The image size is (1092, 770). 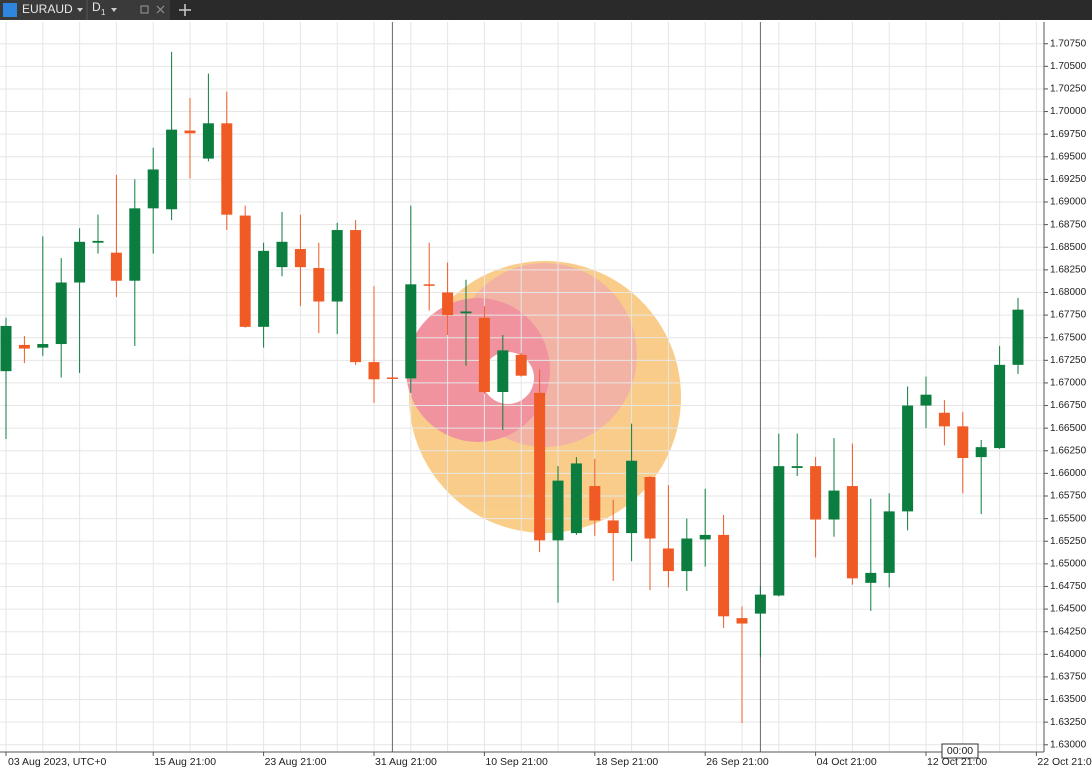 I want to click on y-tick-label: 1.68750, so click(x=1068, y=224).